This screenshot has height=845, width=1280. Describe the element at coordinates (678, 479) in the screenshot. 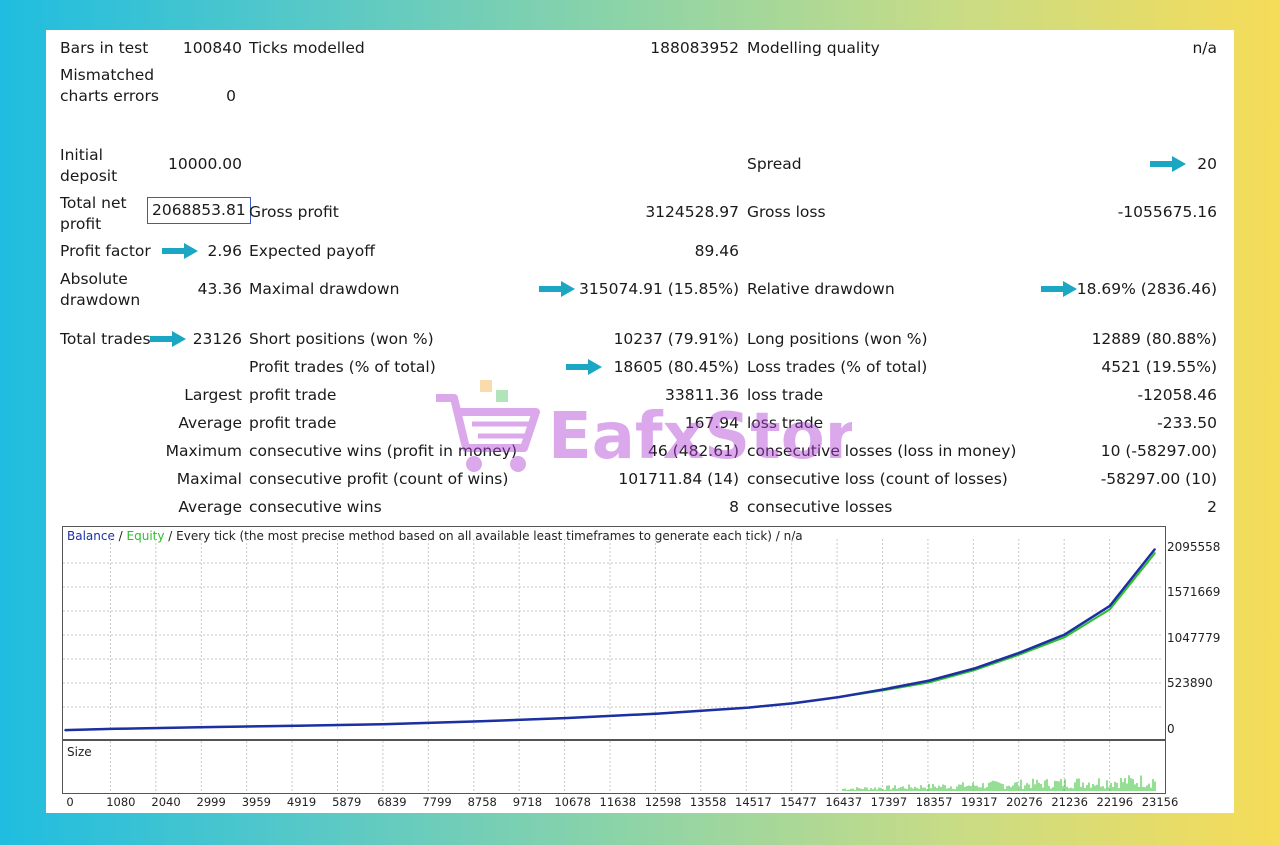

I see `maximal-profit-value: 101711.84 (14)` at that location.